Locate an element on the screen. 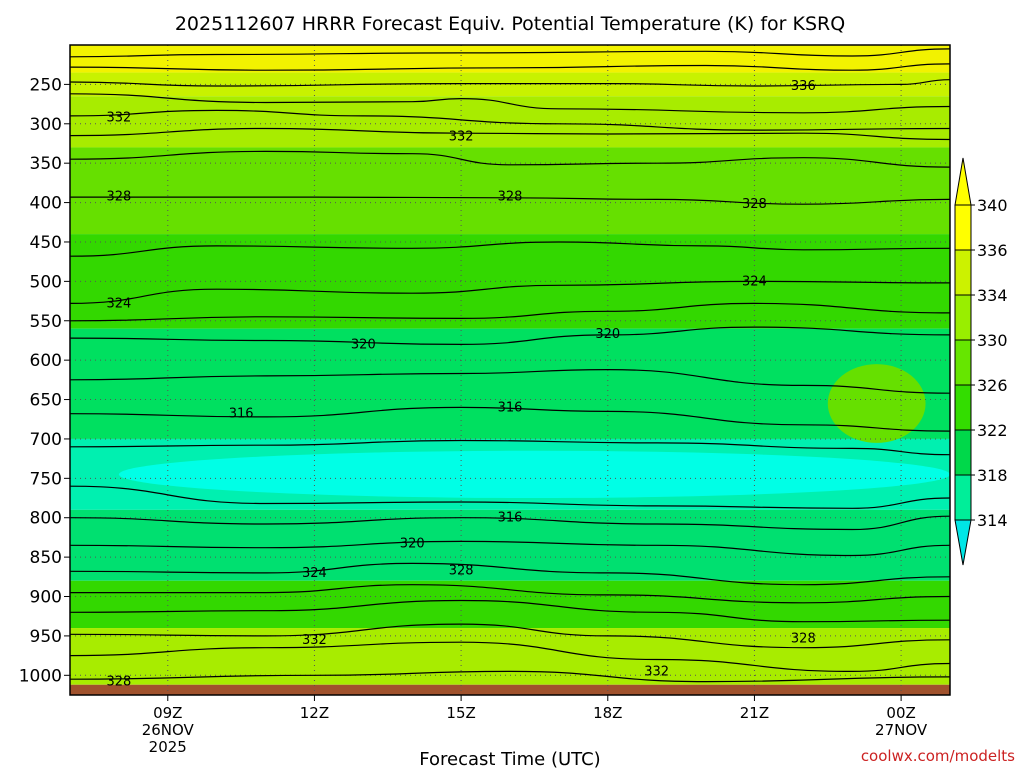 The image size is (1024, 768). contour-label: 336 is located at coordinates (803, 86).